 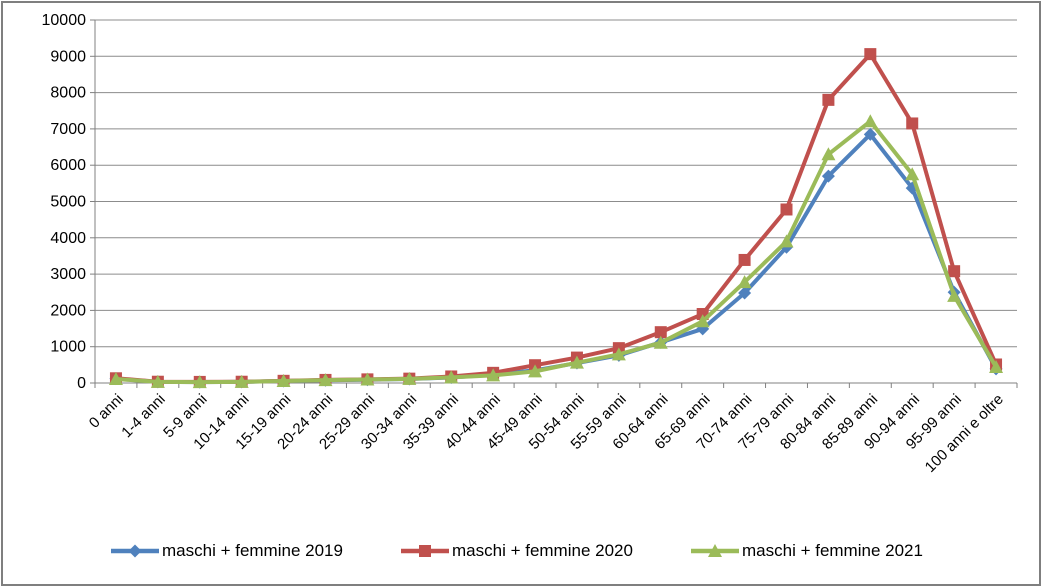 I want to click on y-tick-label-6000: 6000, so click(x=68, y=165).